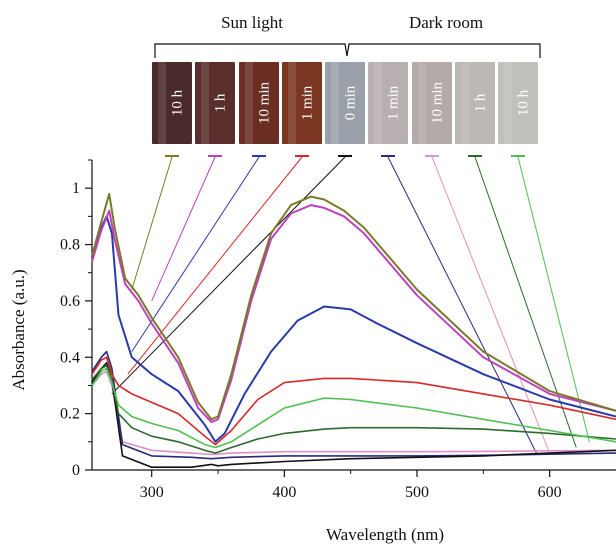 This screenshot has width=616, height=550. What do you see at coordinates (385, 534) in the screenshot?
I see `x-axis-label: Wavelength (nm)` at bounding box center [385, 534].